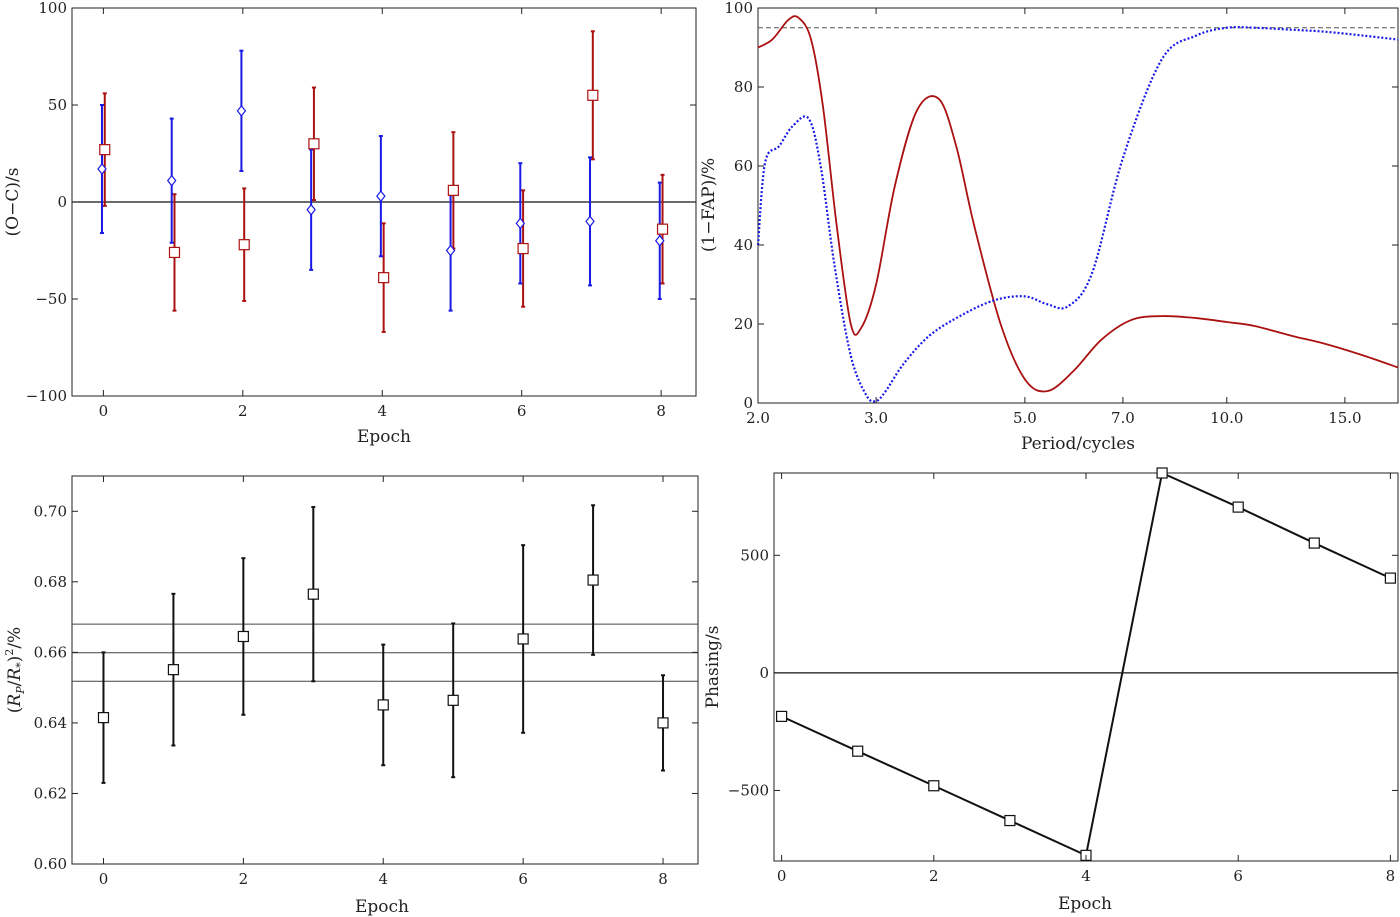  What do you see at coordinates (50, 582) in the screenshot?
I see `depth-y-tick-label: 0.68` at bounding box center [50, 582].